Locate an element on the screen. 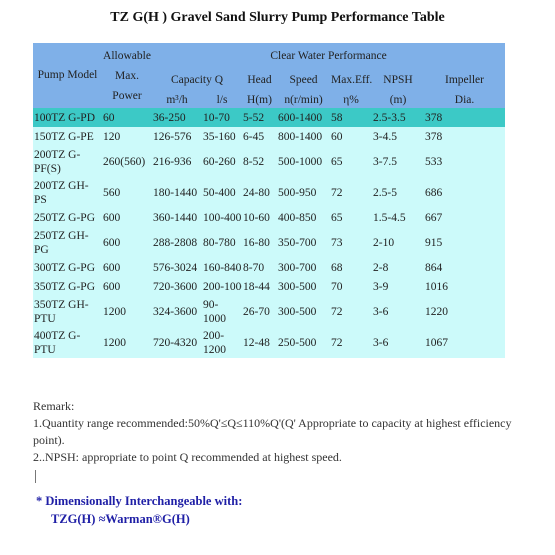  cell-capacity-ls: 200-1000 is located at coordinates (222, 286).